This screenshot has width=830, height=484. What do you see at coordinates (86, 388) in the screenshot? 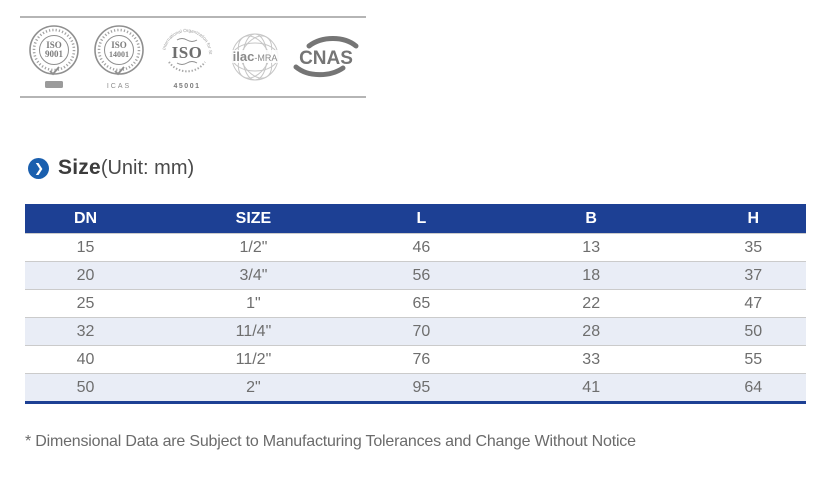
I see `cell-dn: 50` at bounding box center [86, 388].